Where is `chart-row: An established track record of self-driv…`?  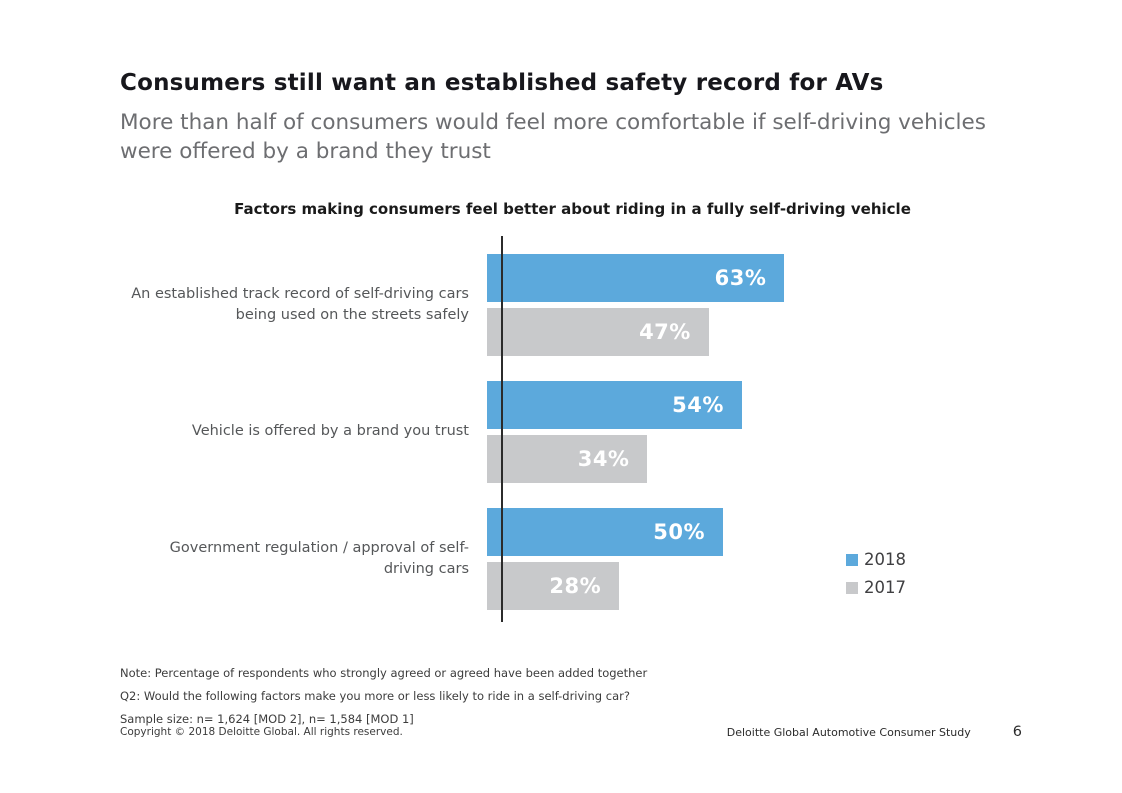
chart-row: An established track record of self-driv… is located at coordinates (585, 305).